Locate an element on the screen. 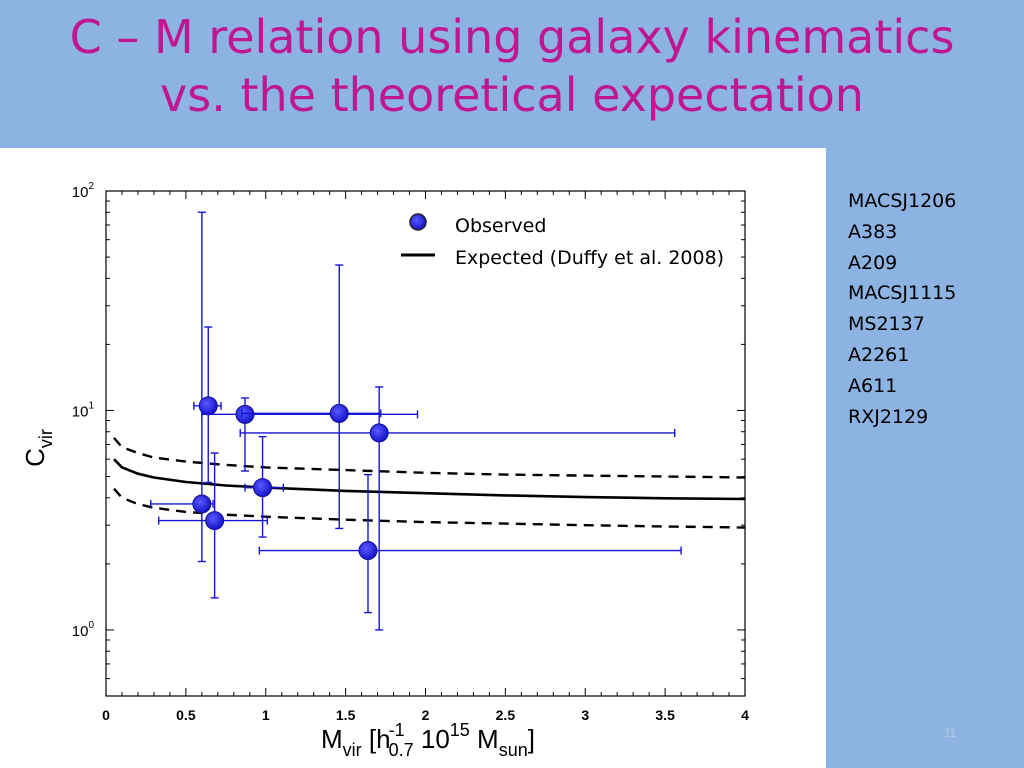  y-tick-label: 10¹ is located at coordinates (83, 410).